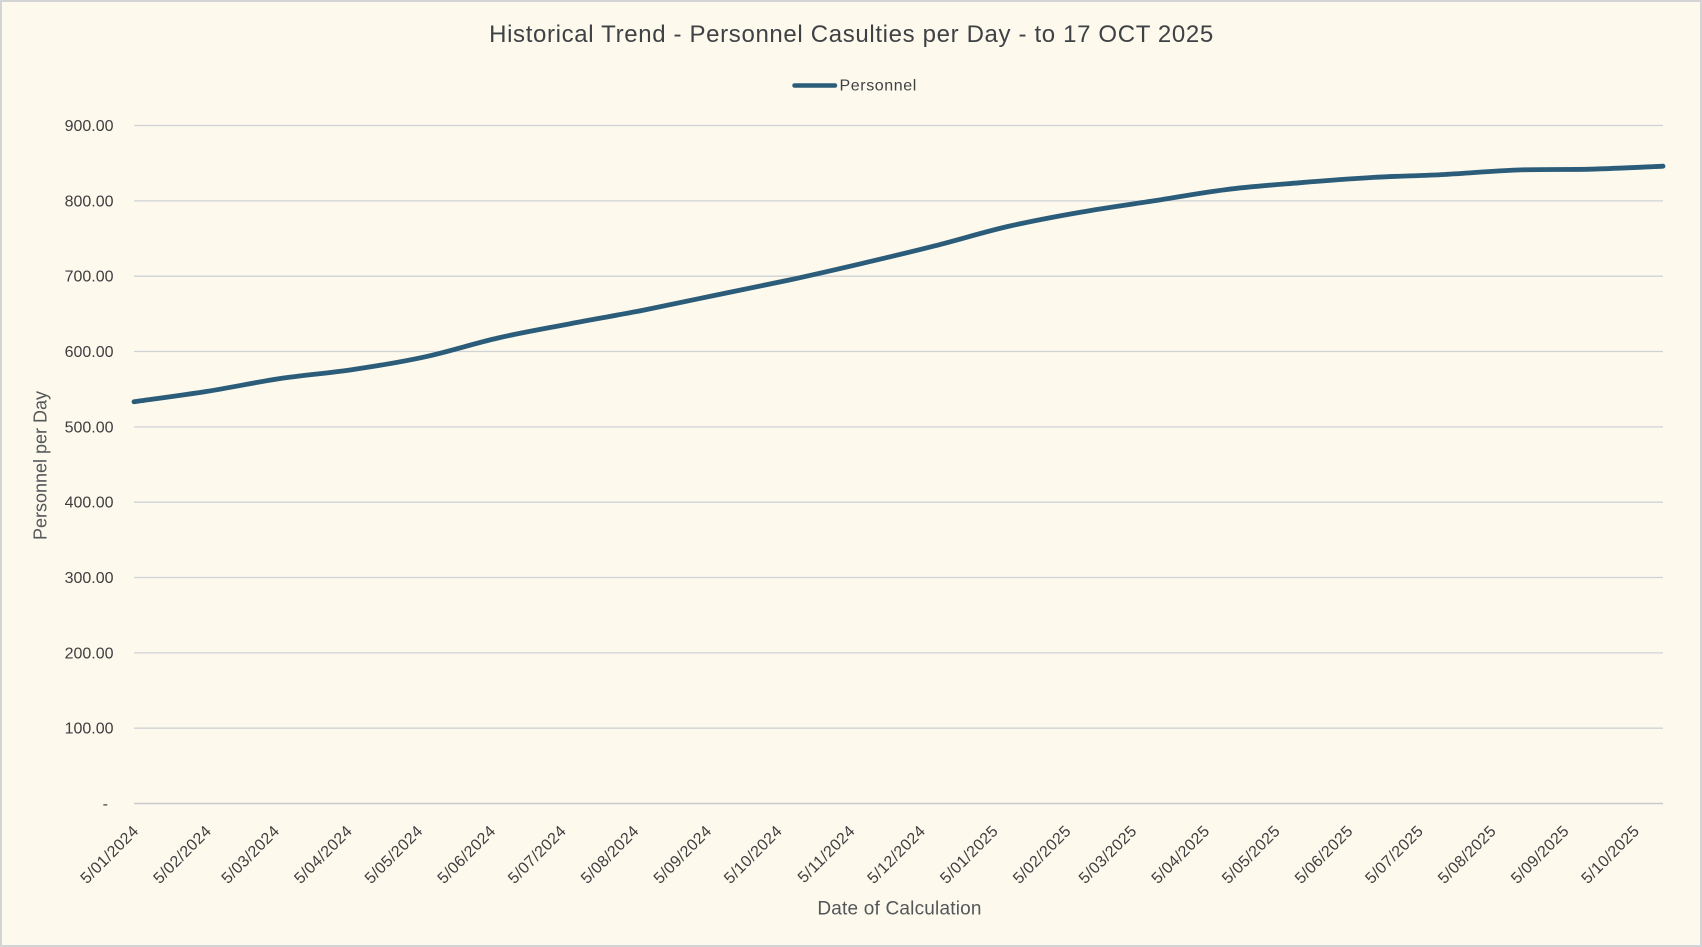 This screenshot has height=947, width=1702. I want to click on svg-text: Personnel per Day, so click(41, 465).